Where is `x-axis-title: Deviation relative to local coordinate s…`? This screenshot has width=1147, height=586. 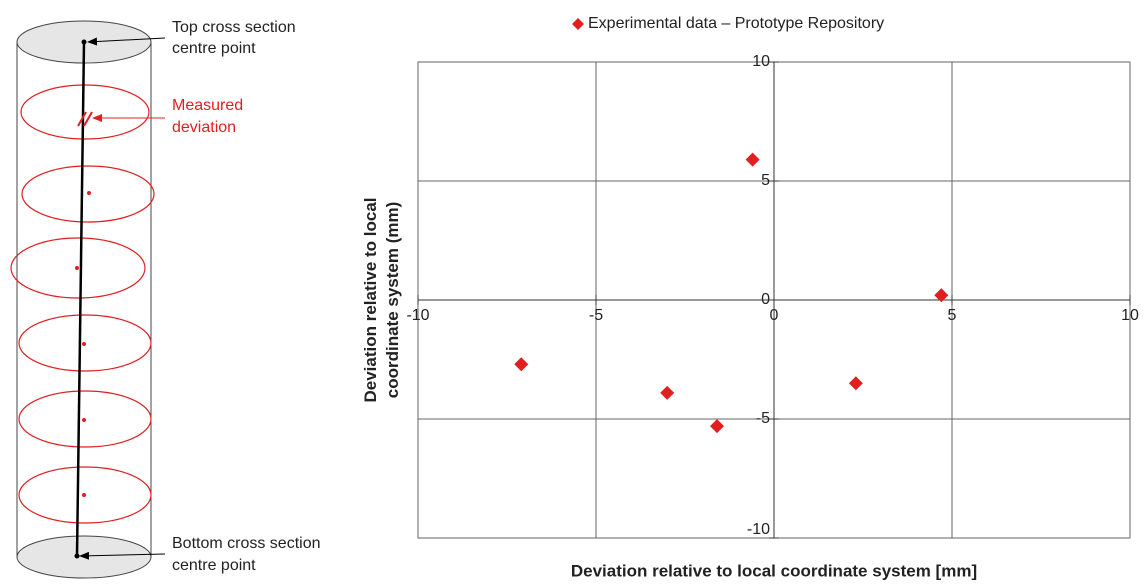
x-axis-title: Deviation relative to local coordinate s… is located at coordinates (774, 570).